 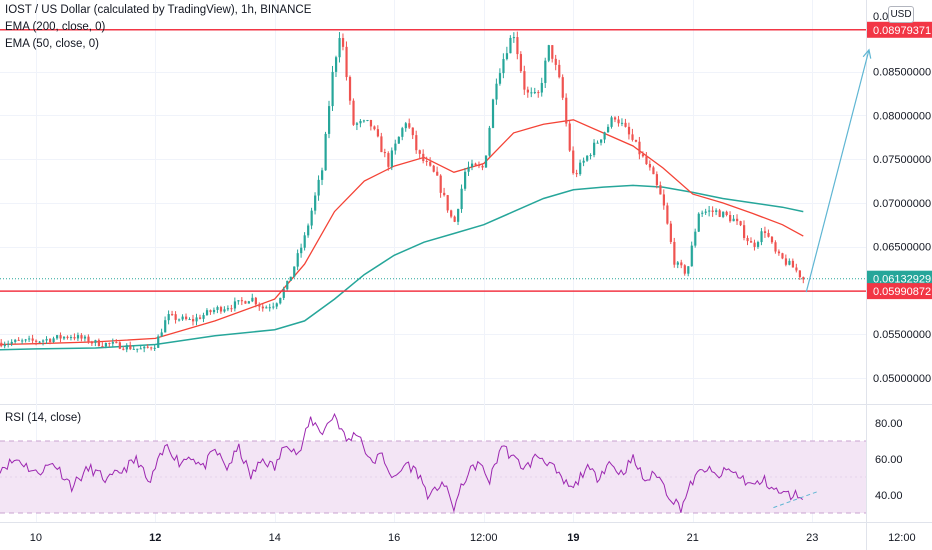 I want to click on time-tick-label: 21, so click(x=693, y=538).